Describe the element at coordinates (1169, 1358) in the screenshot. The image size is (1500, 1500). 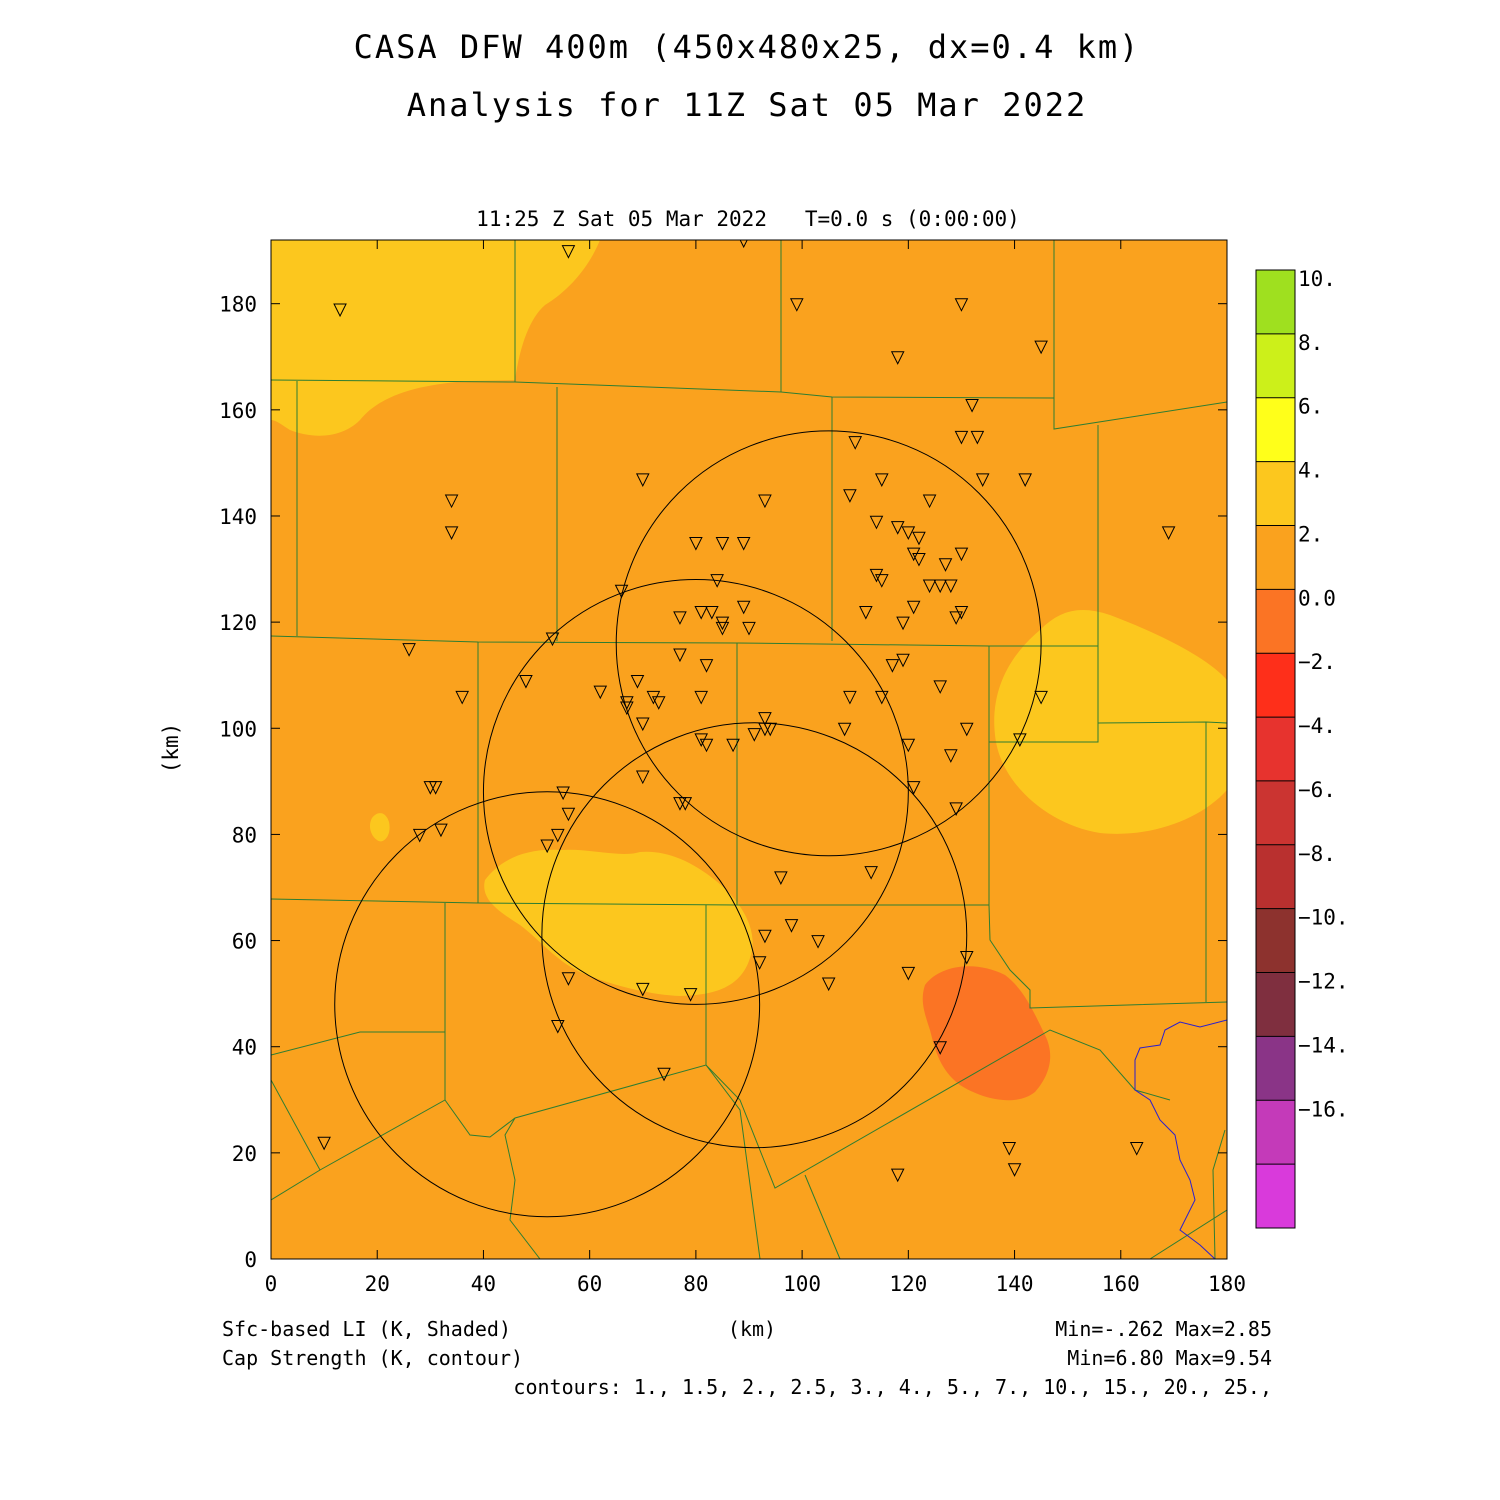
I see `contour-minmax: Min=6.80 Max=9.54` at that location.